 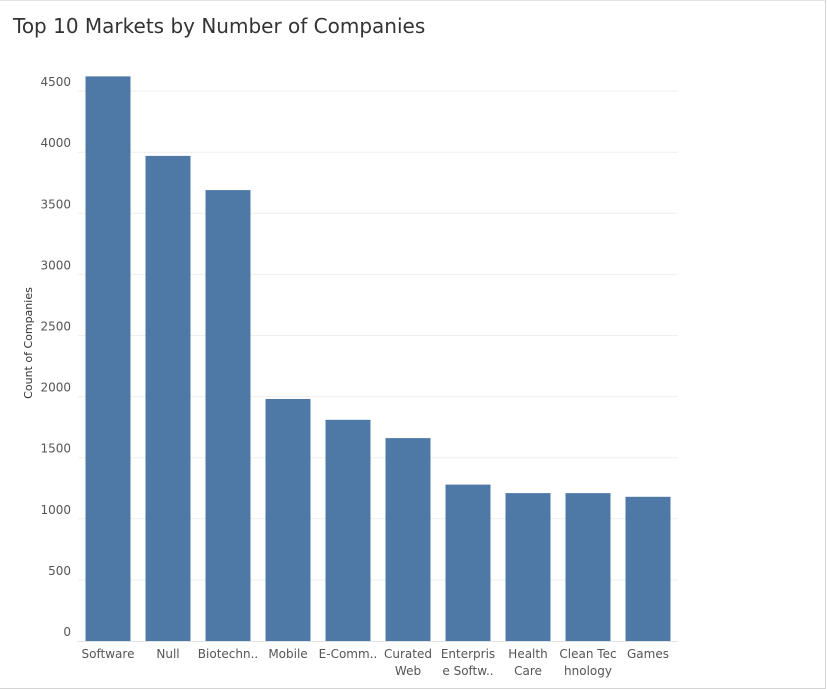 What do you see at coordinates (28, 343) in the screenshot?
I see `y-axis-label: Count of Companies` at bounding box center [28, 343].